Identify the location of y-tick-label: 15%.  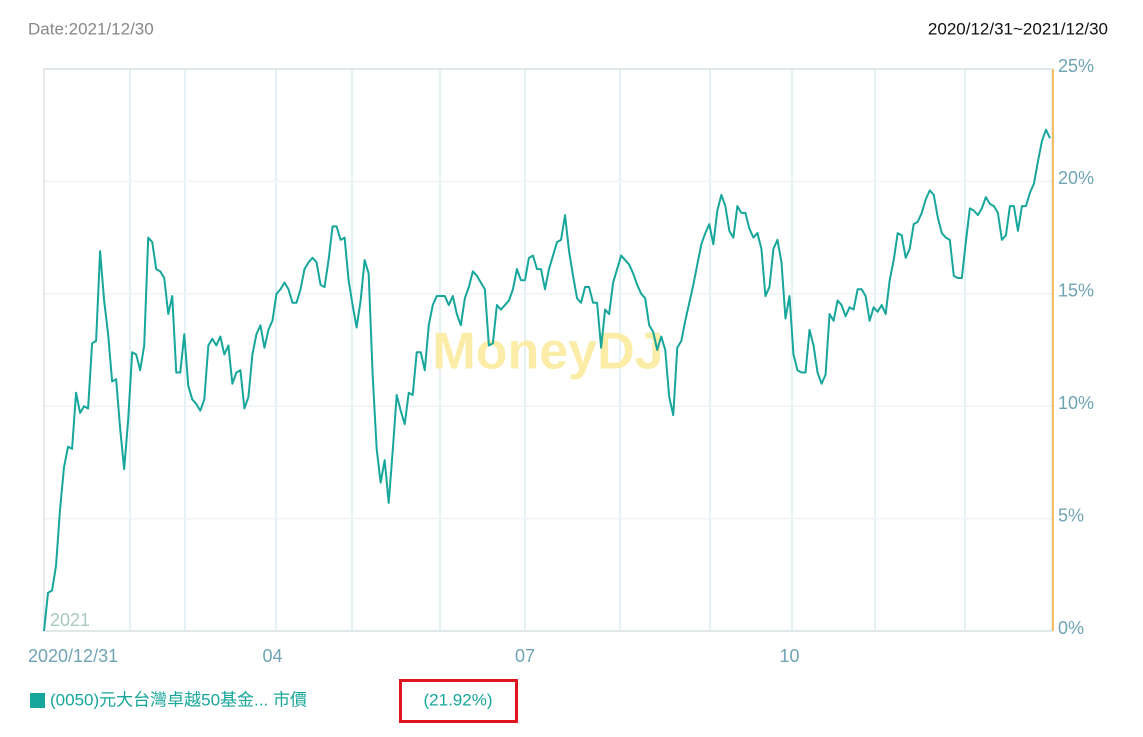
(1076, 291).